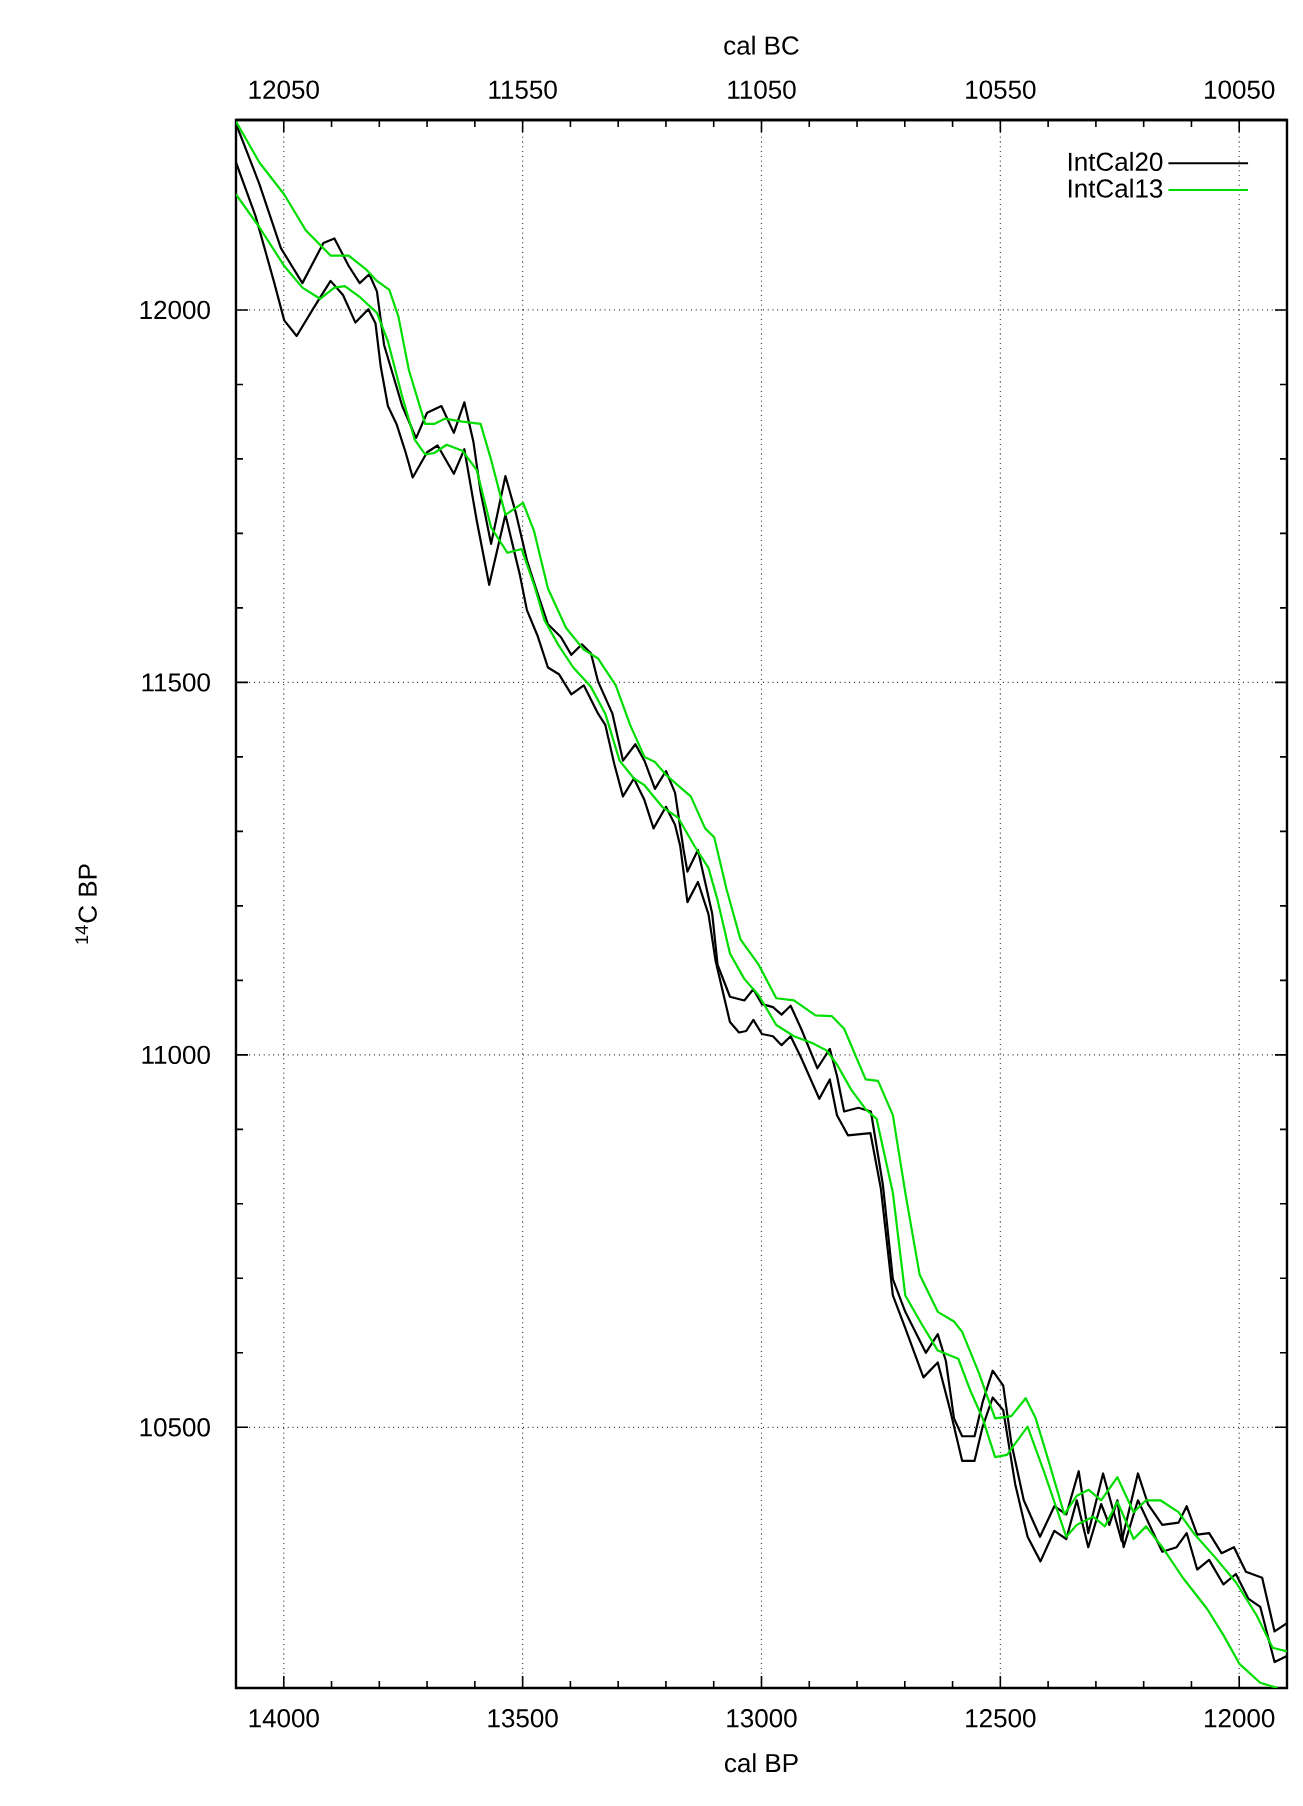 The image size is (1303, 1806). I want to click on y-tick-label: 10500, so click(175, 1427).